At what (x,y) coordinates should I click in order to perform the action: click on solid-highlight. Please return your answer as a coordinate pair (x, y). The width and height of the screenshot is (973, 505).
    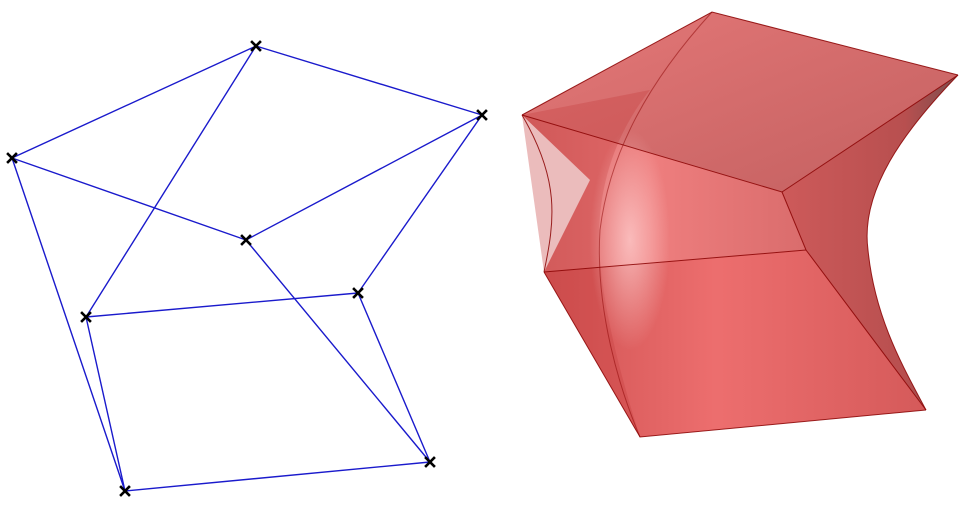
    Looking at the image, I should click on (630, 240).